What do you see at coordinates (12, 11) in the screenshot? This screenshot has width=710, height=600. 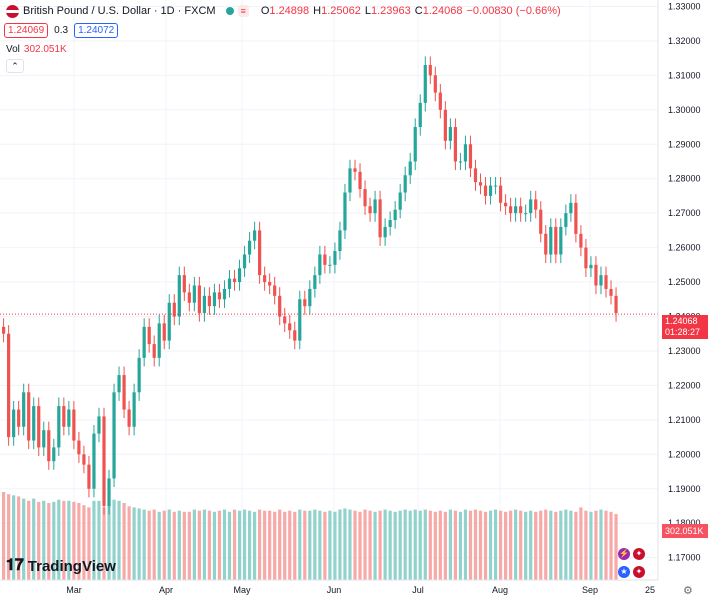 I see `gbp-flag-icon` at bounding box center [12, 11].